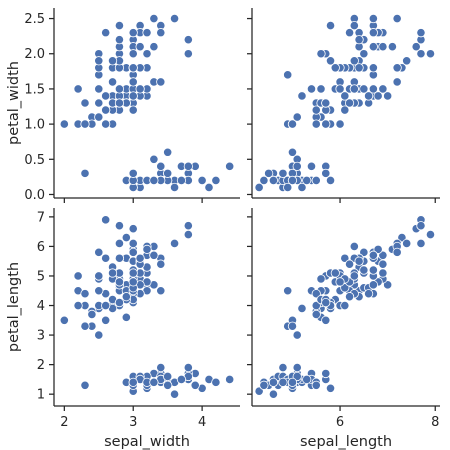 Image resolution: width=450 pixels, height=450 pixels. I want to click on y-tick-label: 5, so click(41, 276).